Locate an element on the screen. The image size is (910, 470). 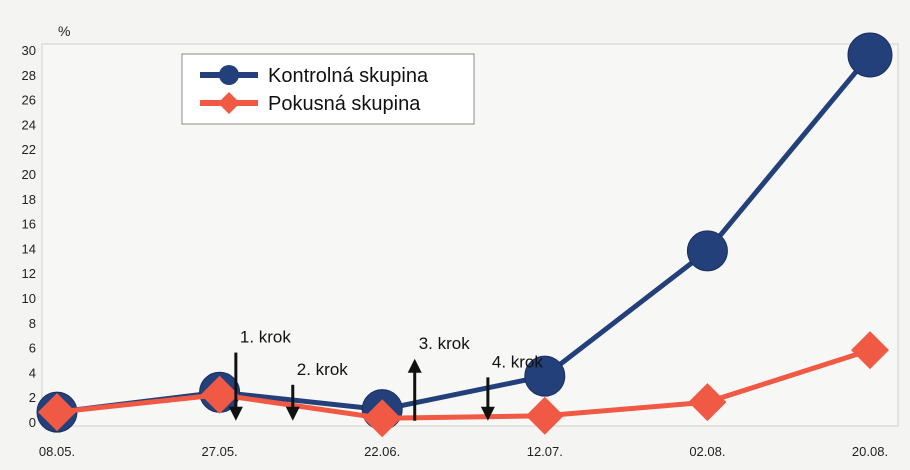
y-tick-label: 0 is located at coordinates (32, 422).